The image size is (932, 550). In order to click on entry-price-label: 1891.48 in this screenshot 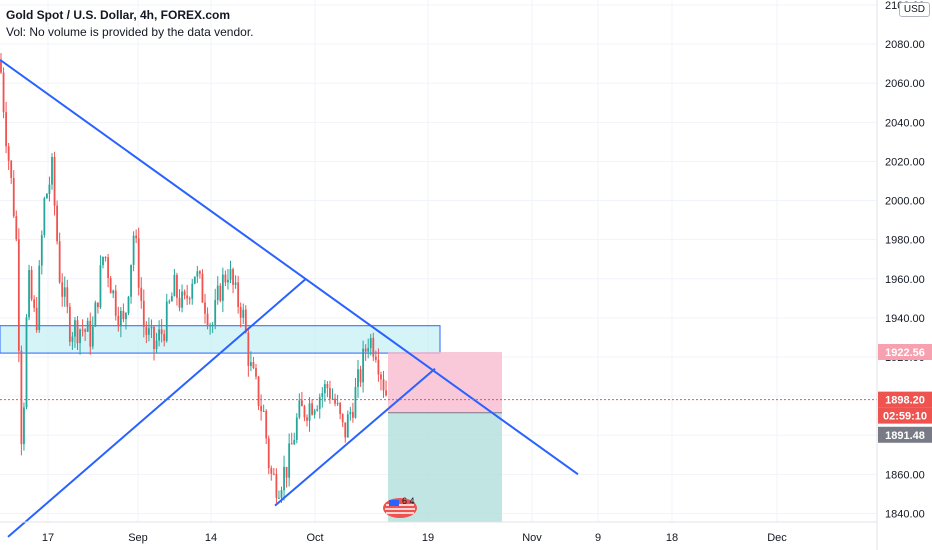, I will do `click(905, 436)`.